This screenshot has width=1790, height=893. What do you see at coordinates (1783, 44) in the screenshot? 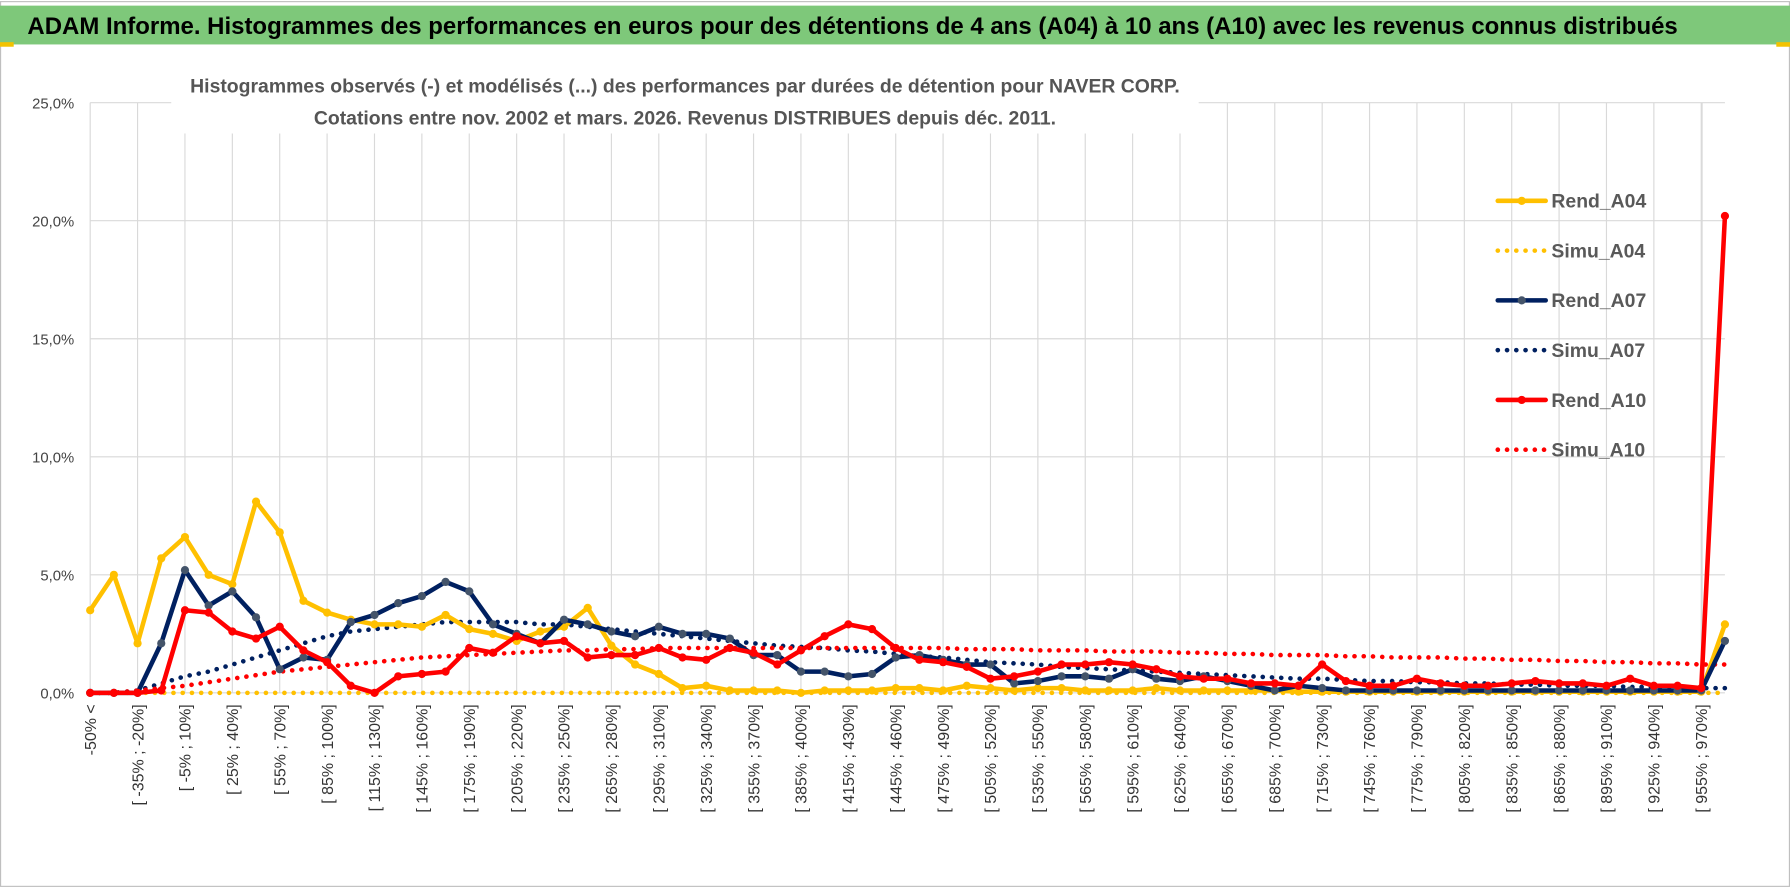
I see `corner` at bounding box center [1783, 44].